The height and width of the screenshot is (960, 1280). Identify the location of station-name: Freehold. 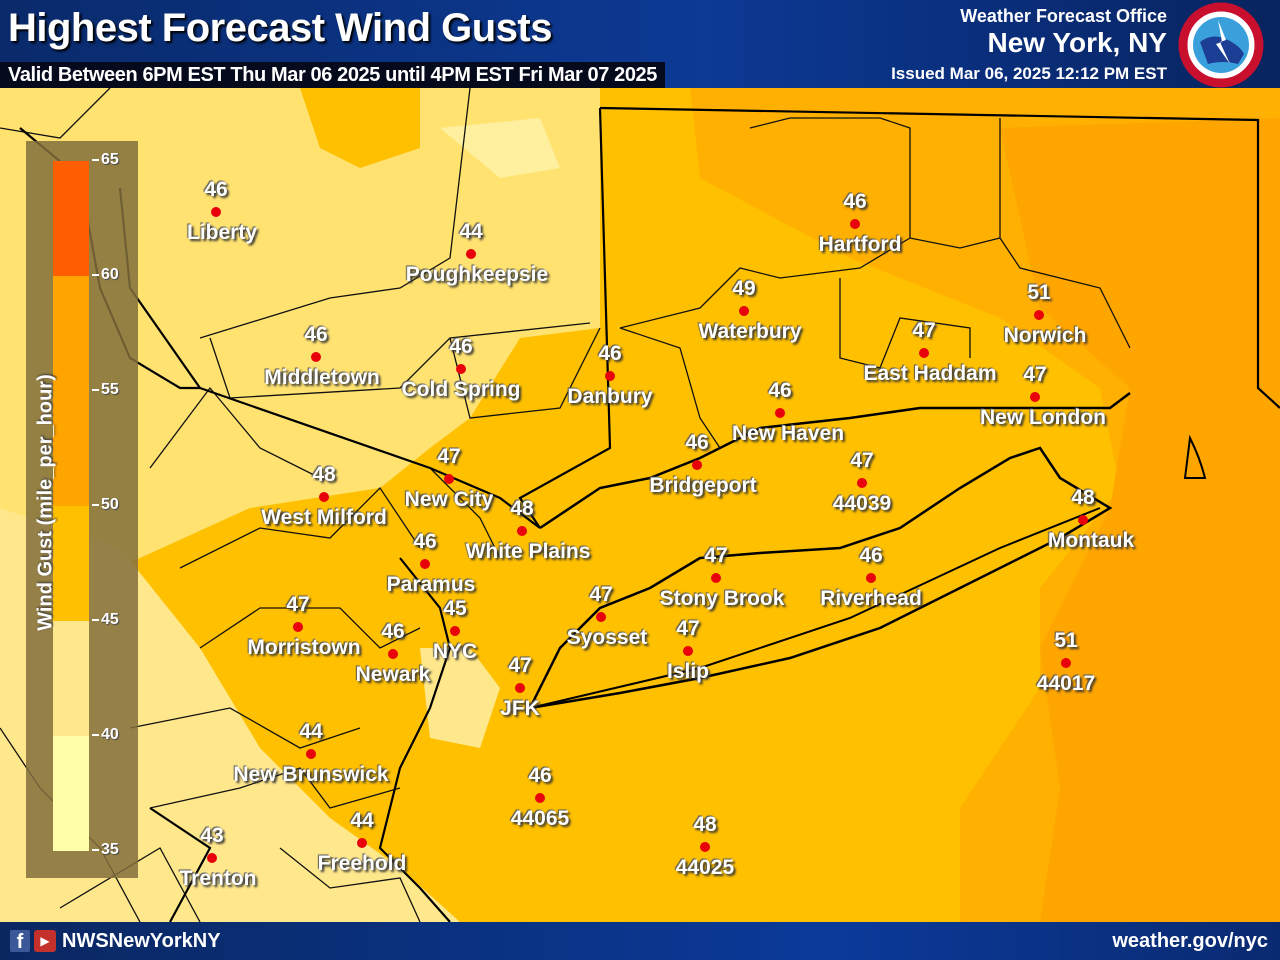
(362, 863).